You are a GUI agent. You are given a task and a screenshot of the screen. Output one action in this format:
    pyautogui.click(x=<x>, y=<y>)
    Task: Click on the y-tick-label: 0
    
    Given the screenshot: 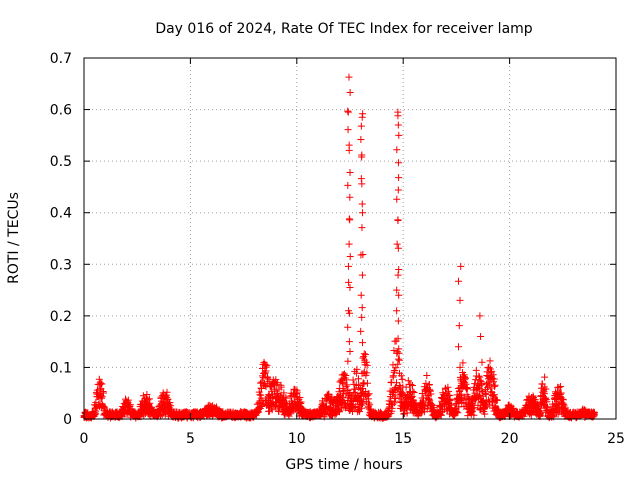 What is the action you would take?
    pyautogui.click(x=67, y=420)
    